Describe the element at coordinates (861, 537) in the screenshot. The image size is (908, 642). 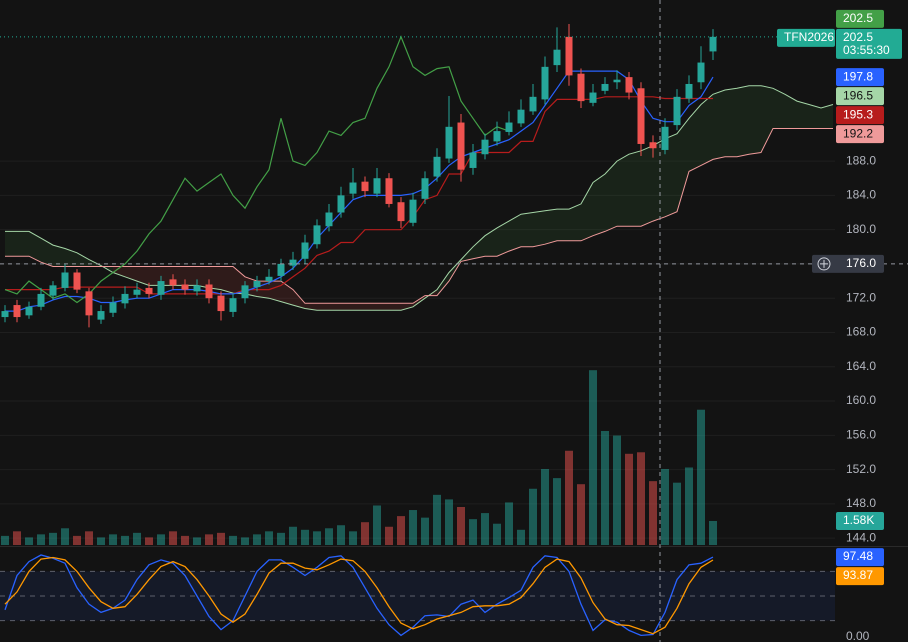
I see `y-tick-label: 144.0` at that location.